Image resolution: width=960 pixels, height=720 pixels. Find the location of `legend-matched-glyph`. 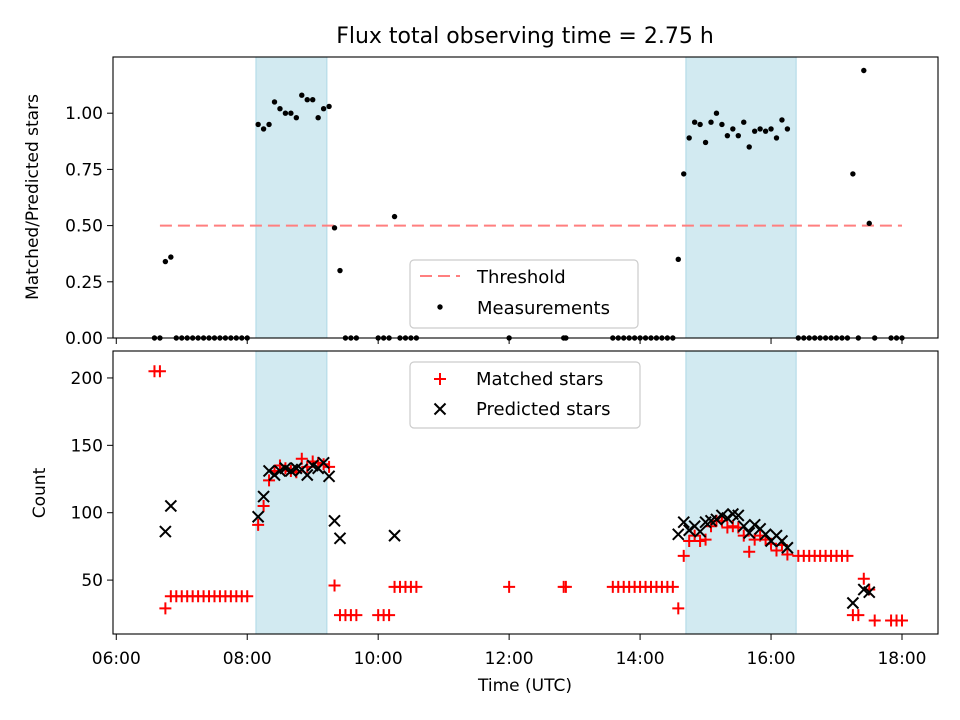

legend-matched-glyph is located at coordinates (440, 379).